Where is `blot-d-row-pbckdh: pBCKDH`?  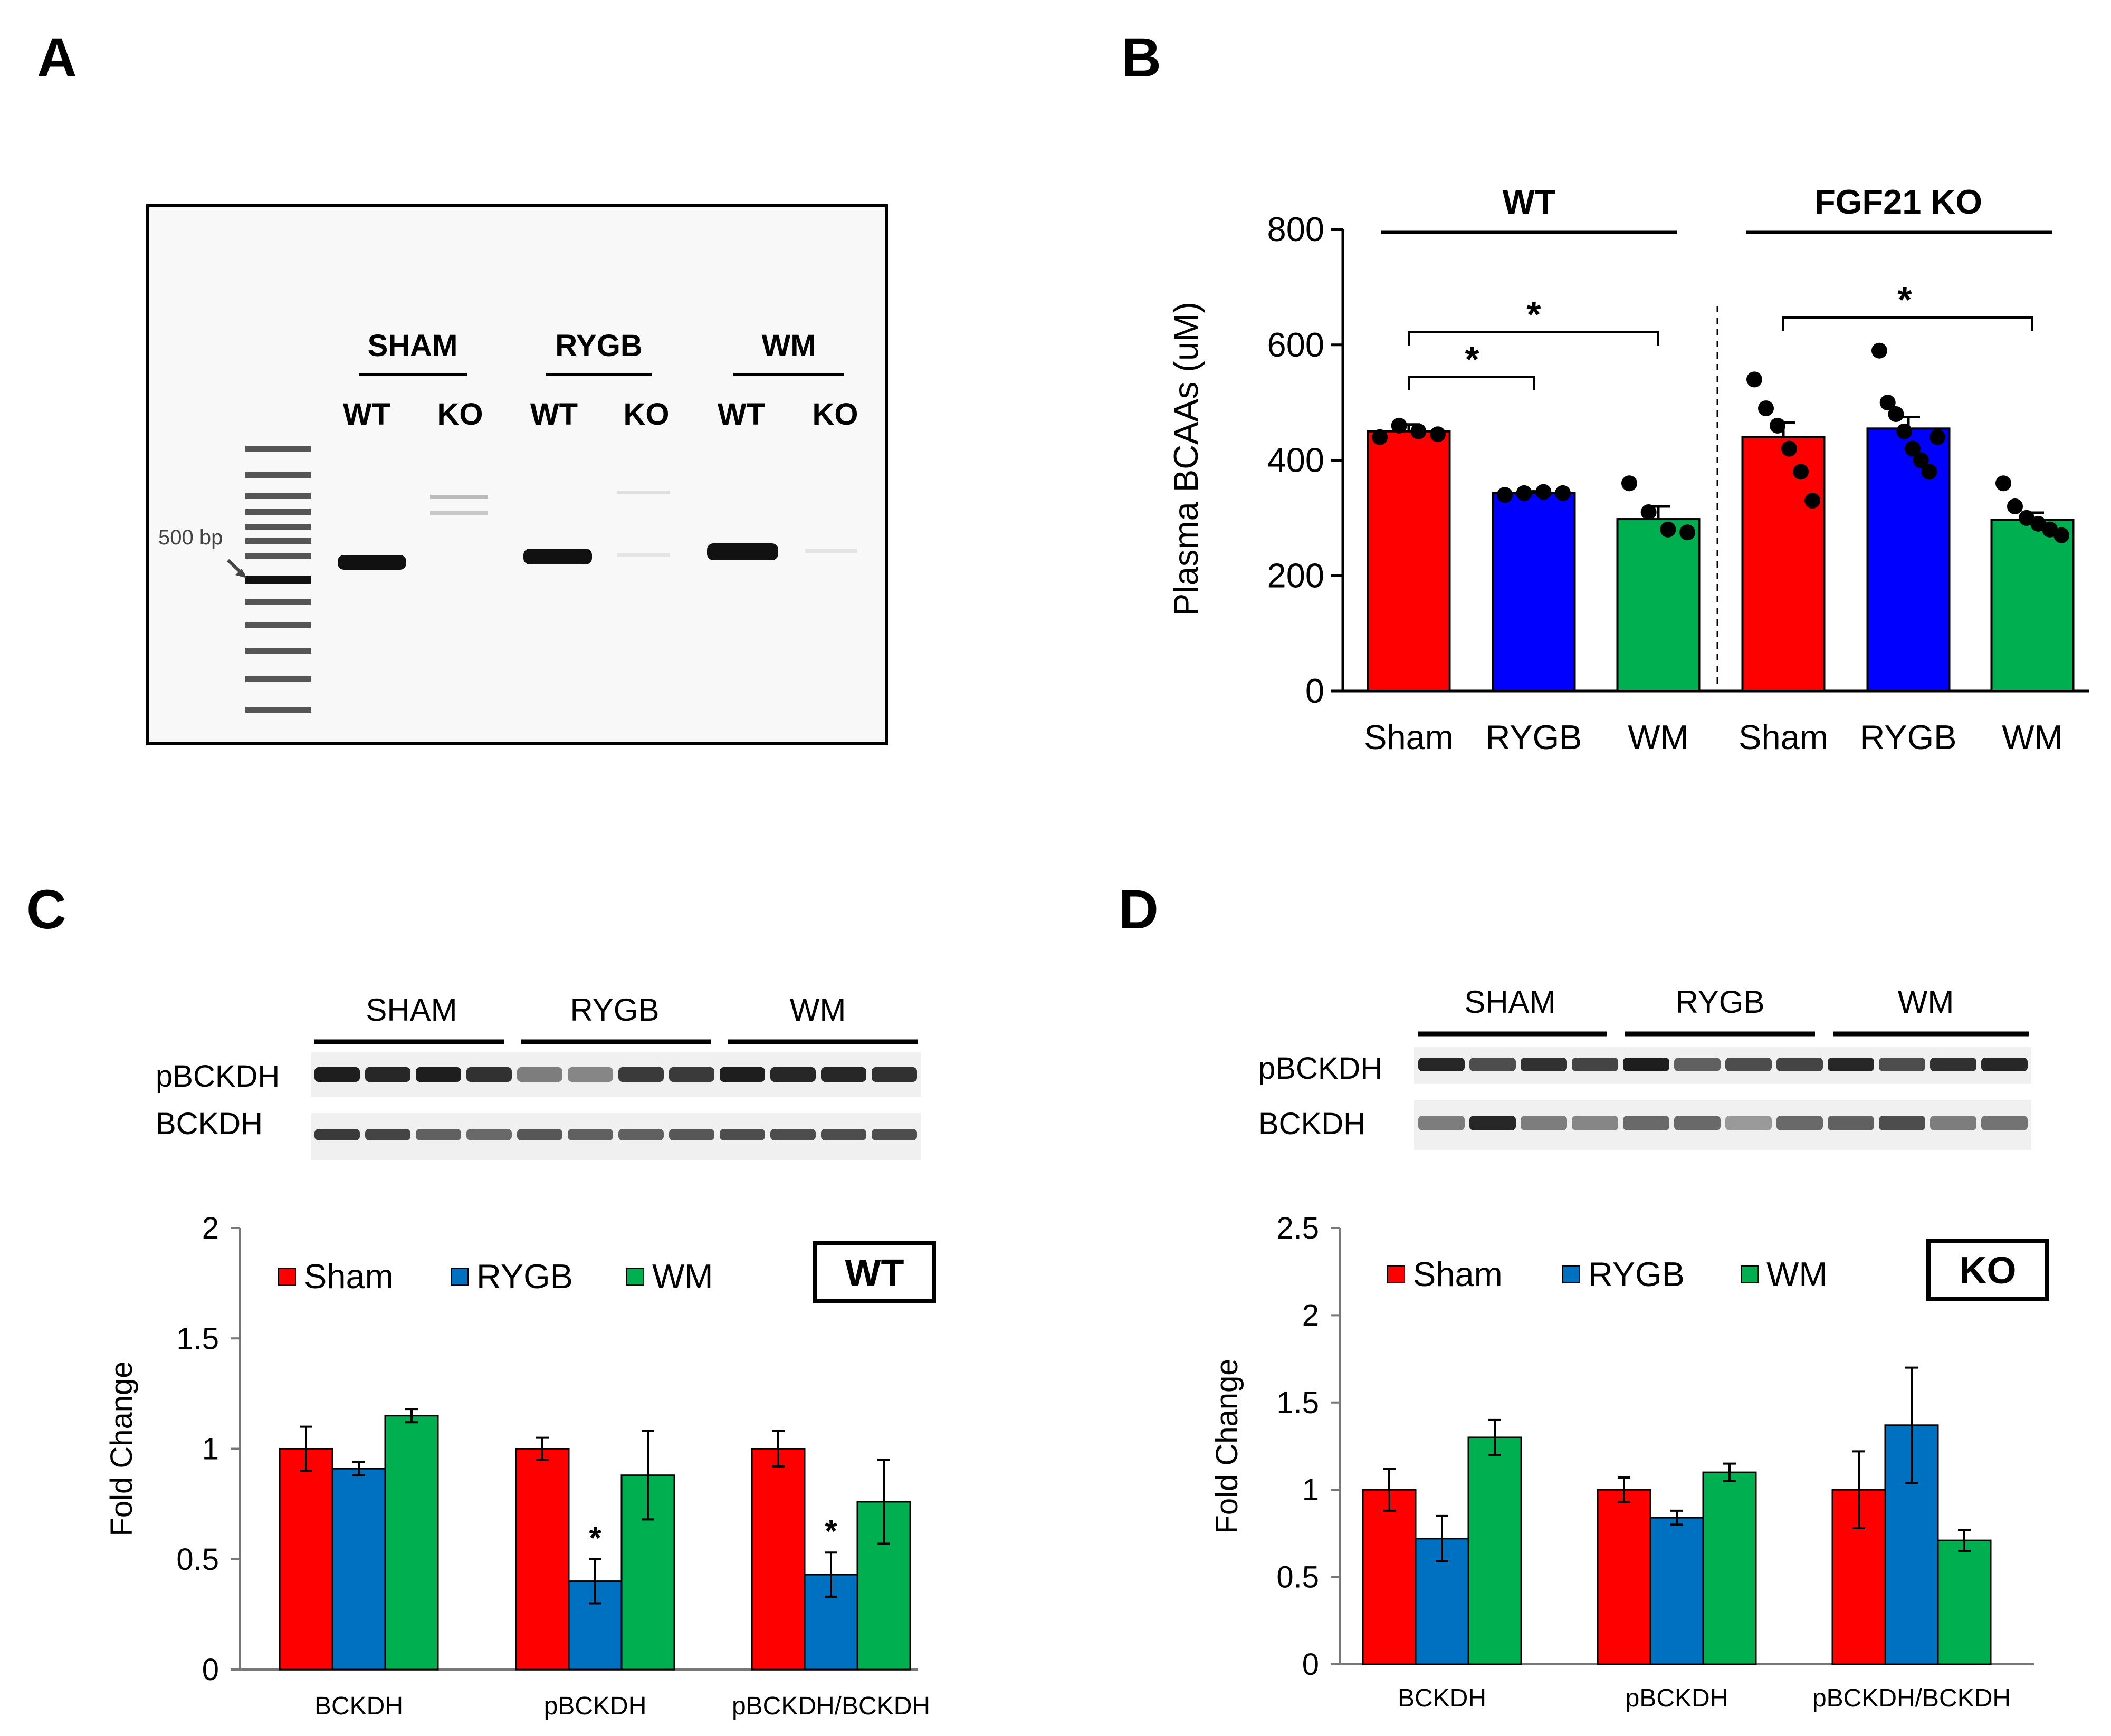
blot-d-row-pbckdh: pBCKDH is located at coordinates (1320, 1068).